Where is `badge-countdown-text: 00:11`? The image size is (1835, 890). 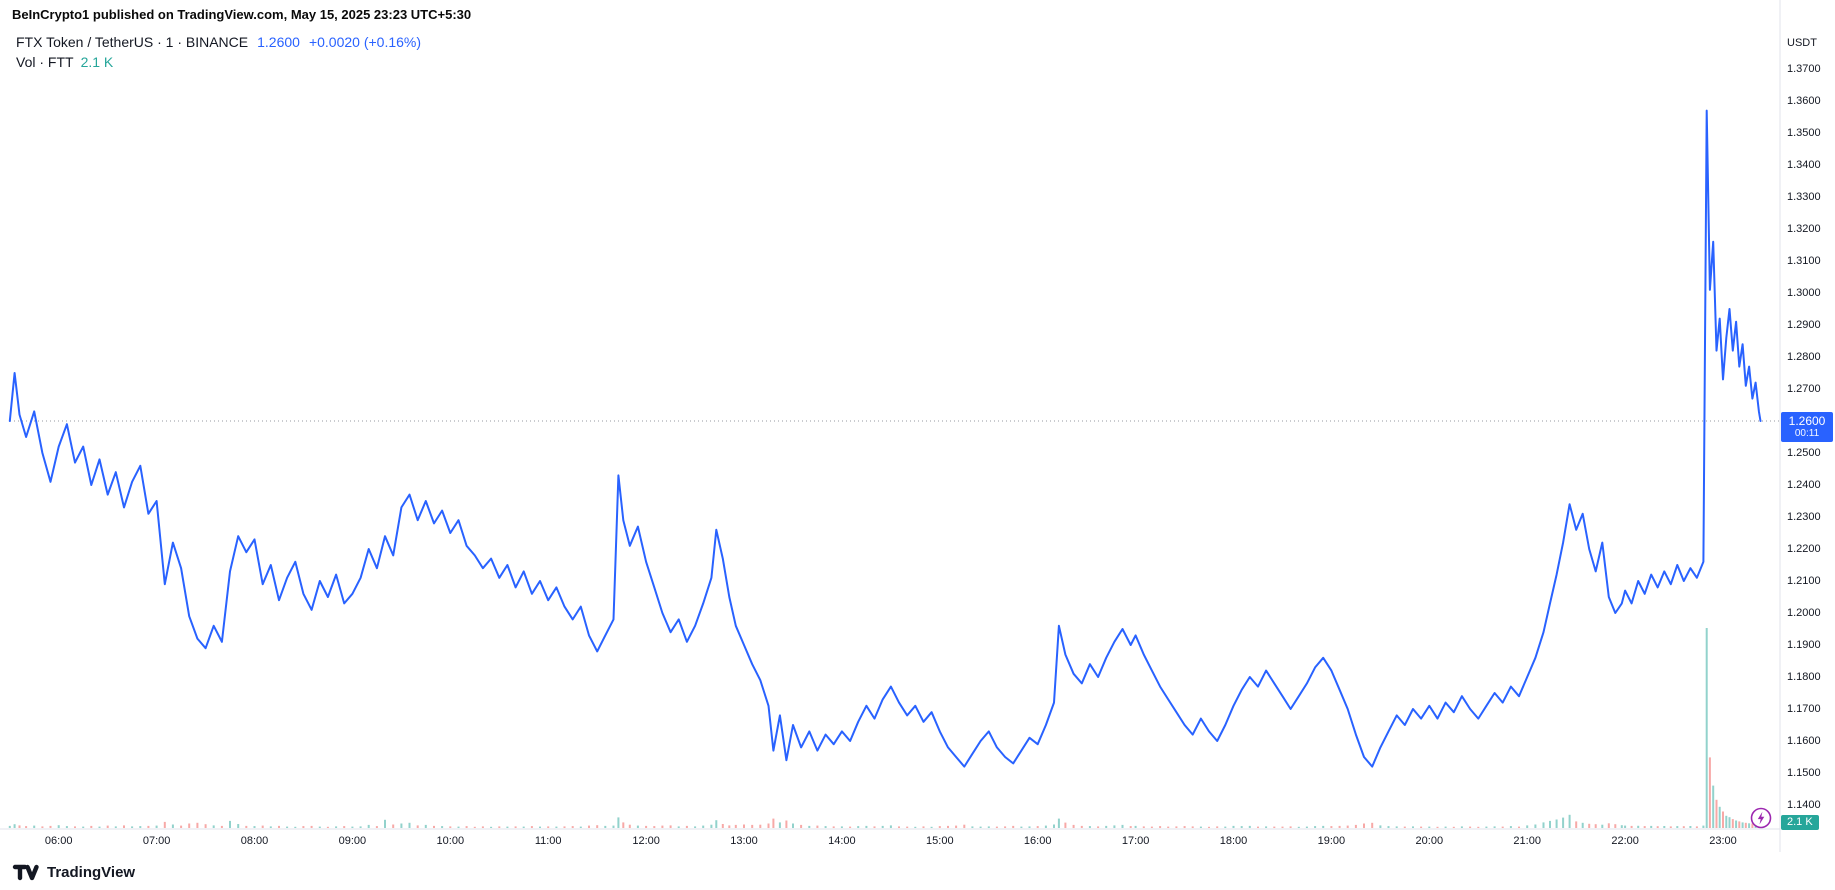 badge-countdown-text: 00:11 is located at coordinates (1807, 433).